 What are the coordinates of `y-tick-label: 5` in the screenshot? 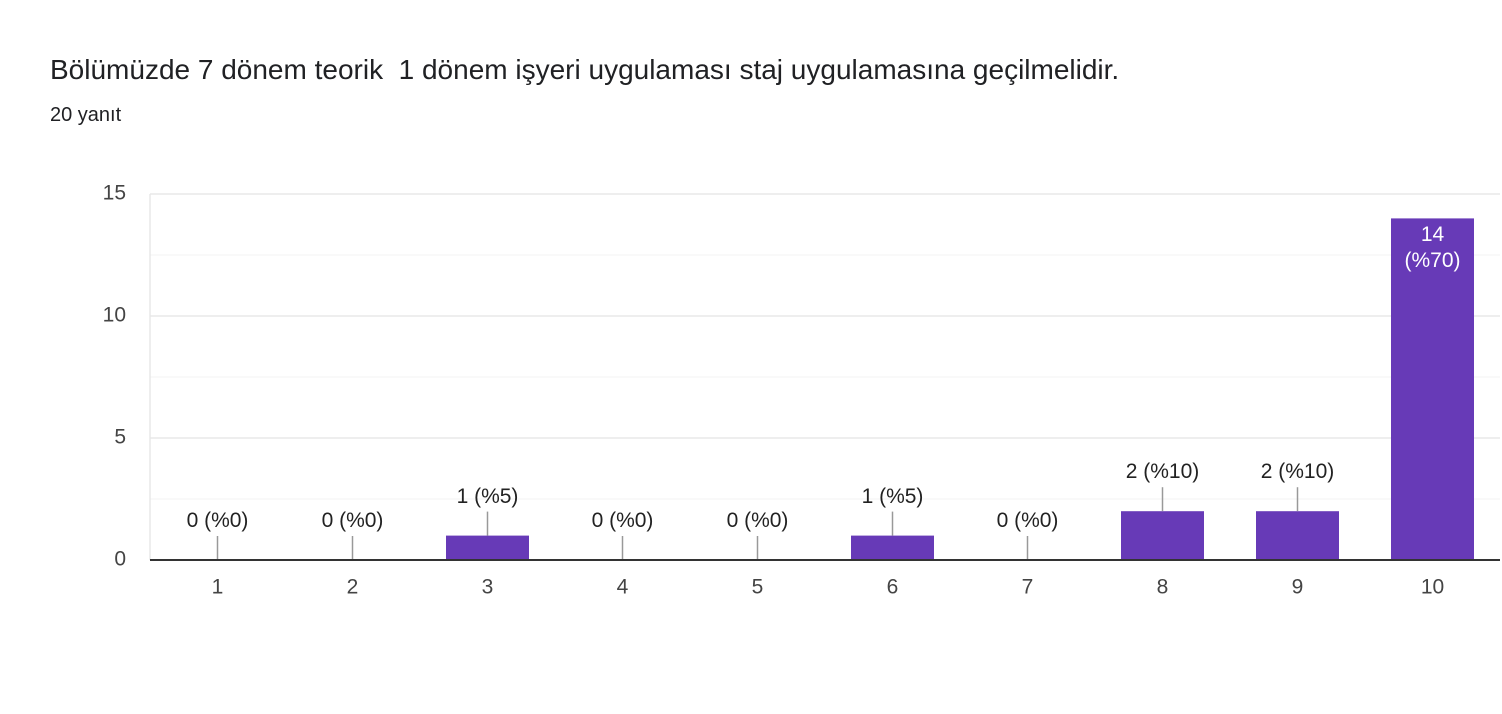 It's located at (120, 437).